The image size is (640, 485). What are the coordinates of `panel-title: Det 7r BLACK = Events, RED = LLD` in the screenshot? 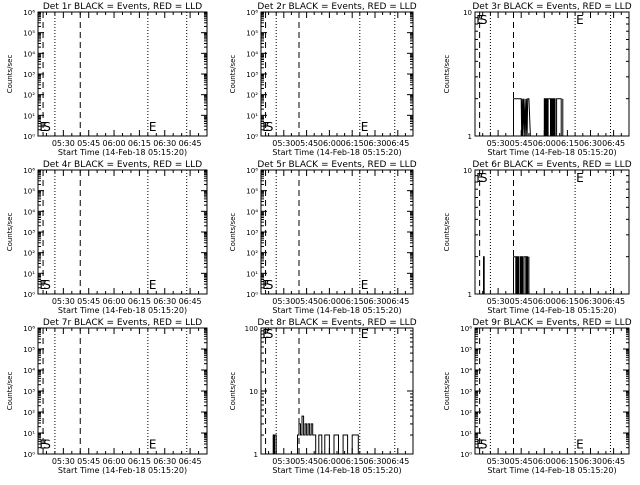 It's located at (122, 323).